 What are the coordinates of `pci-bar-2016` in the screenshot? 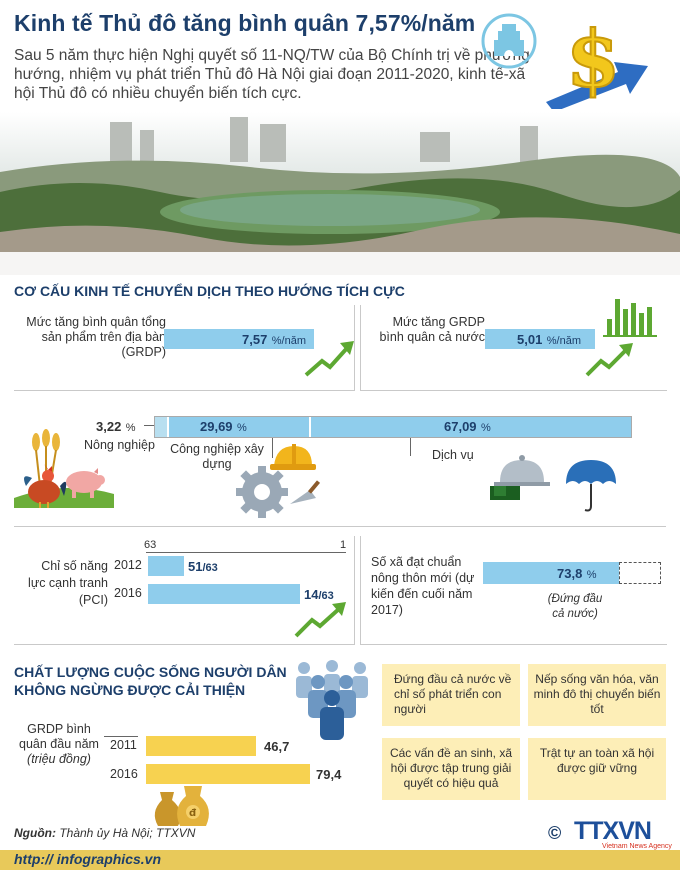 It's located at (224, 594).